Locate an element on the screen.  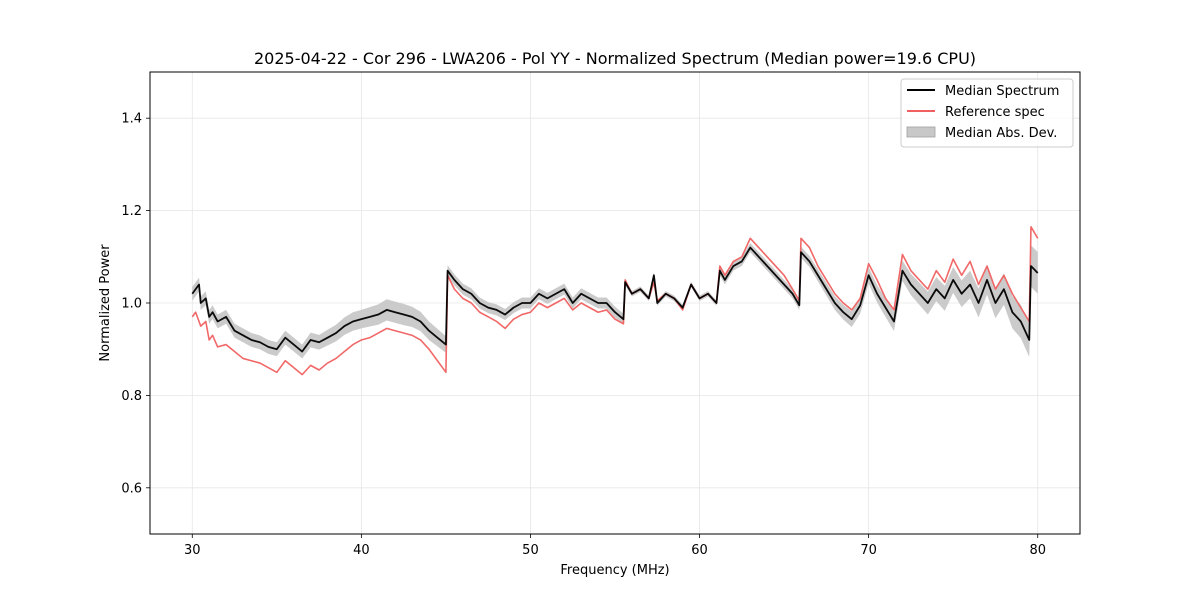
legend-label-reference: Reference spec is located at coordinates (995, 112).